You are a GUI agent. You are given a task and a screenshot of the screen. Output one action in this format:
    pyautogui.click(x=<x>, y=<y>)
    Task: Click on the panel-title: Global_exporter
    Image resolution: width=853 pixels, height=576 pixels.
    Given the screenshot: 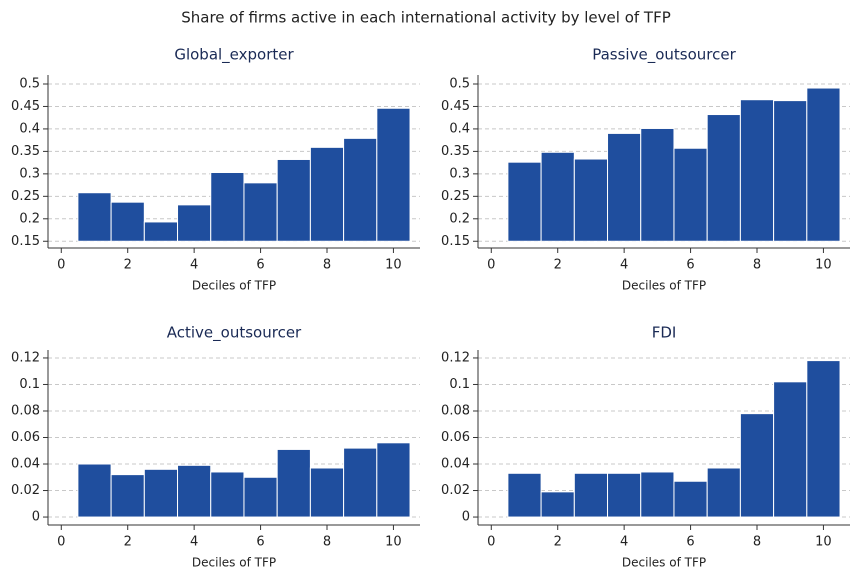 What is the action you would take?
    pyautogui.click(x=234, y=55)
    